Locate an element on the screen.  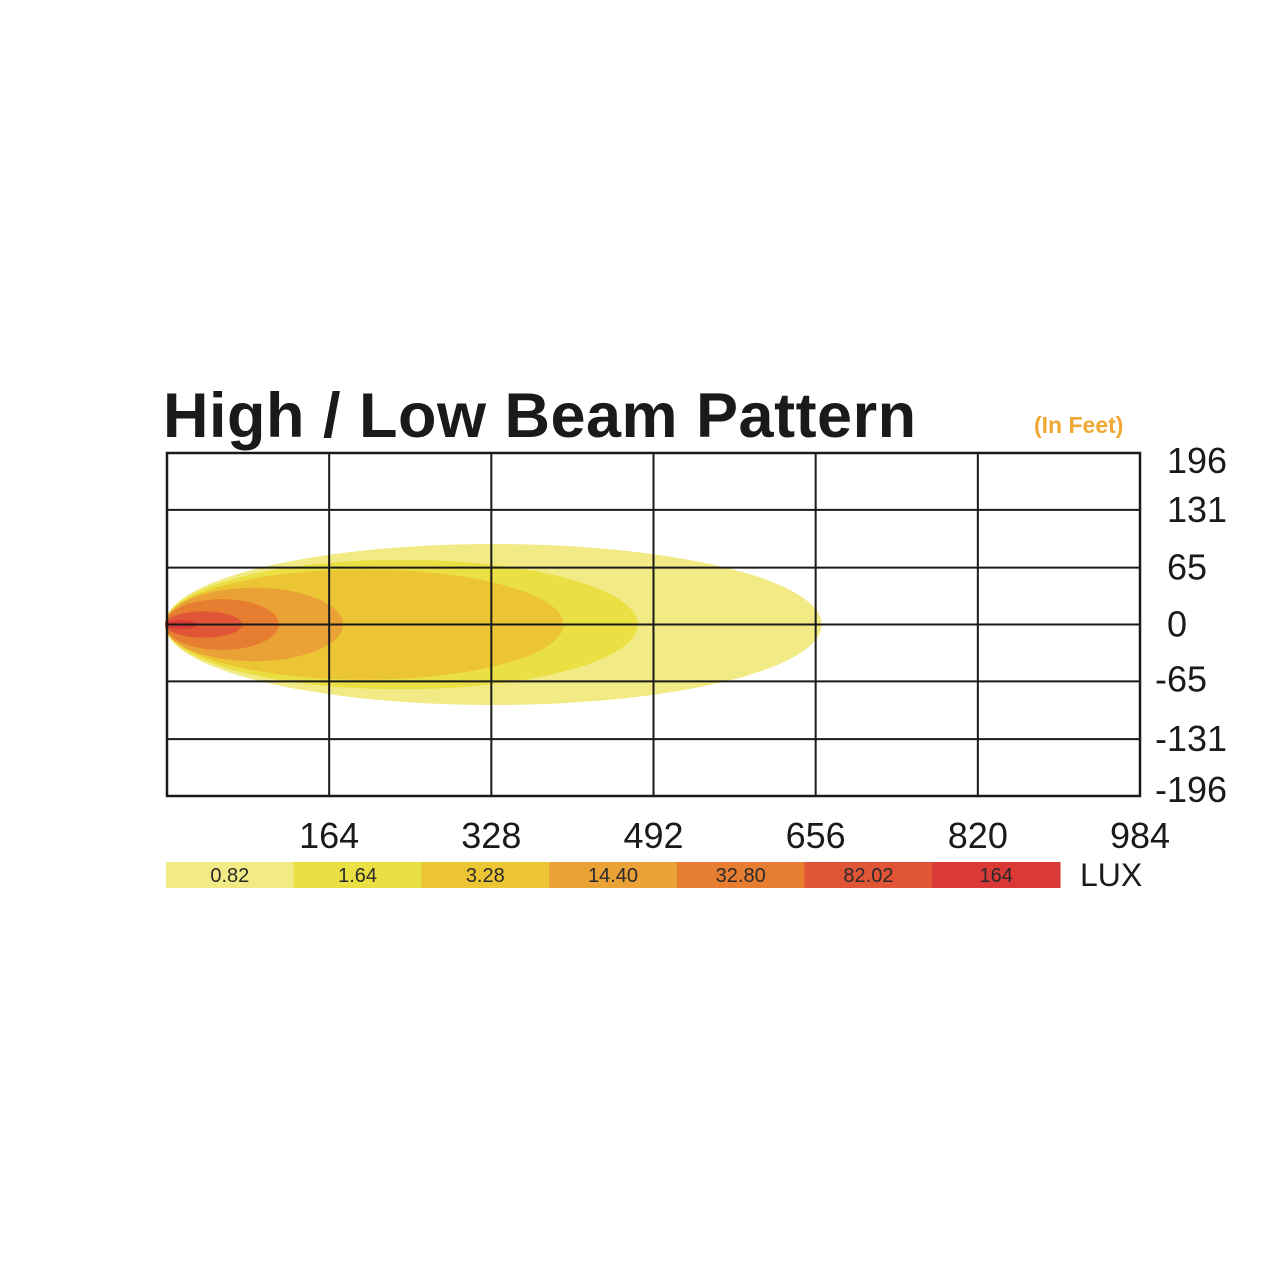
legend-label: 14.40 is located at coordinates (613, 876).